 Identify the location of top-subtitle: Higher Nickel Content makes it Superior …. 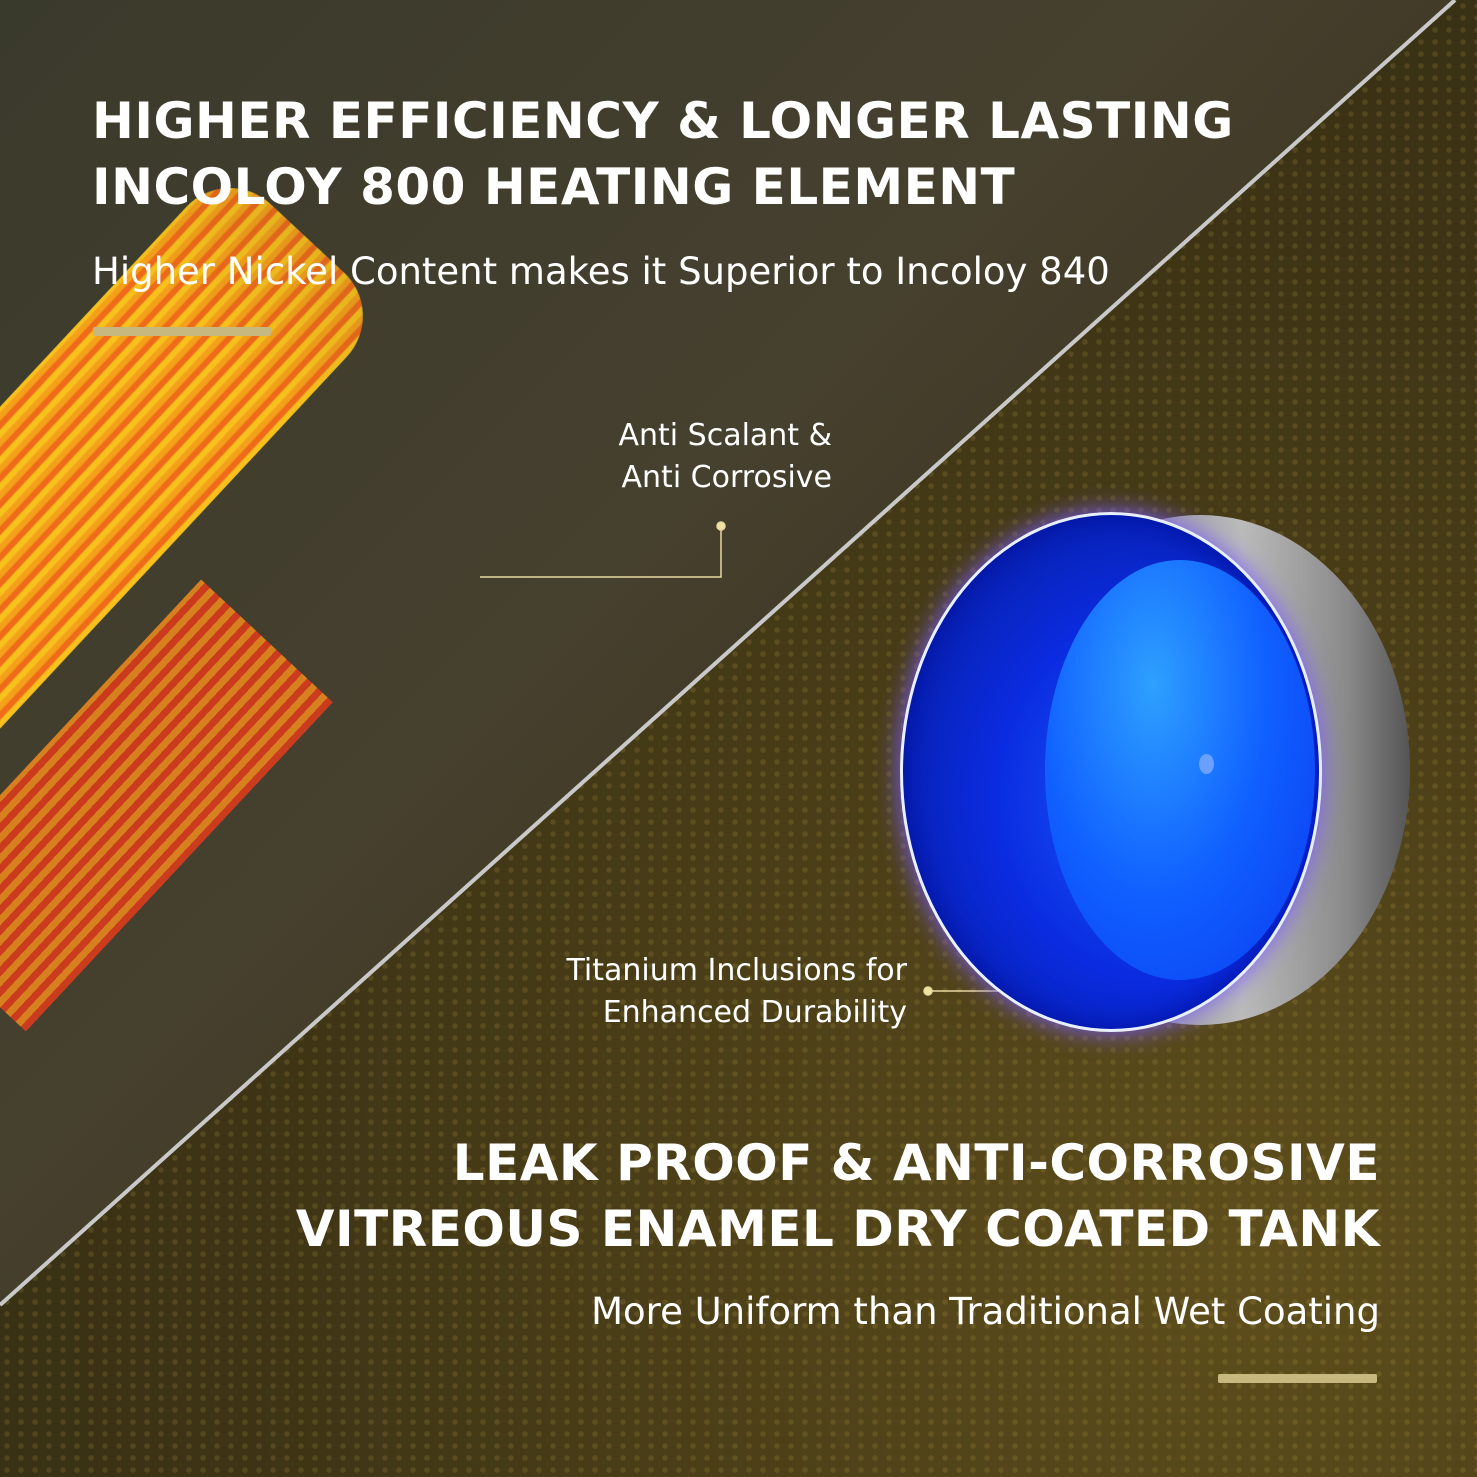
(601, 271).